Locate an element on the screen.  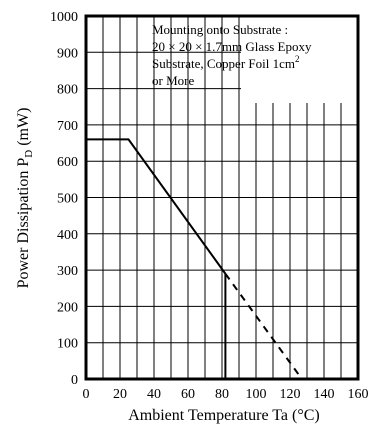
y-tick-labels: 0 100 200 300 400 500 600 700 800 900 1000 is located at coordinates (64, 199).